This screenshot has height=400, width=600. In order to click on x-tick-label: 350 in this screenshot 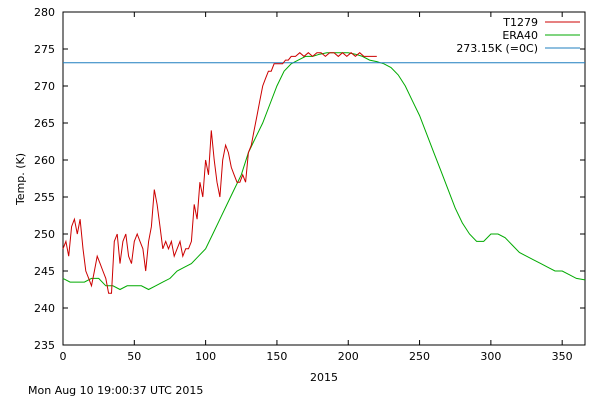, I will do `click(562, 356)`.